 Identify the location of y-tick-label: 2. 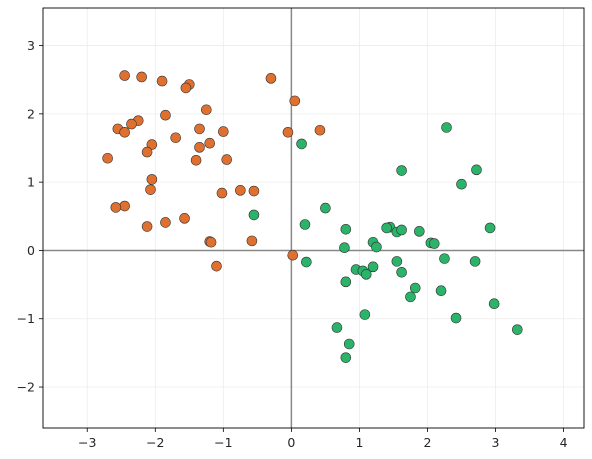
(31, 113).